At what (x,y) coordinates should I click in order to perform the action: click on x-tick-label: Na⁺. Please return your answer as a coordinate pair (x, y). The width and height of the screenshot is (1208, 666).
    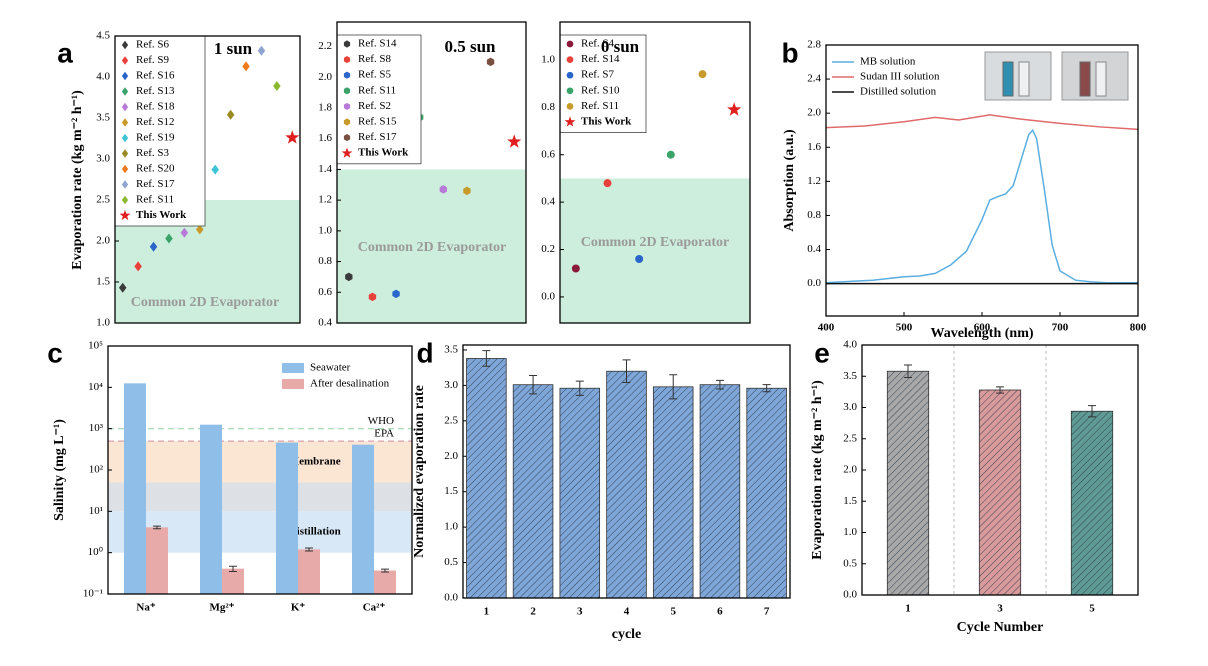
    Looking at the image, I should click on (145, 608).